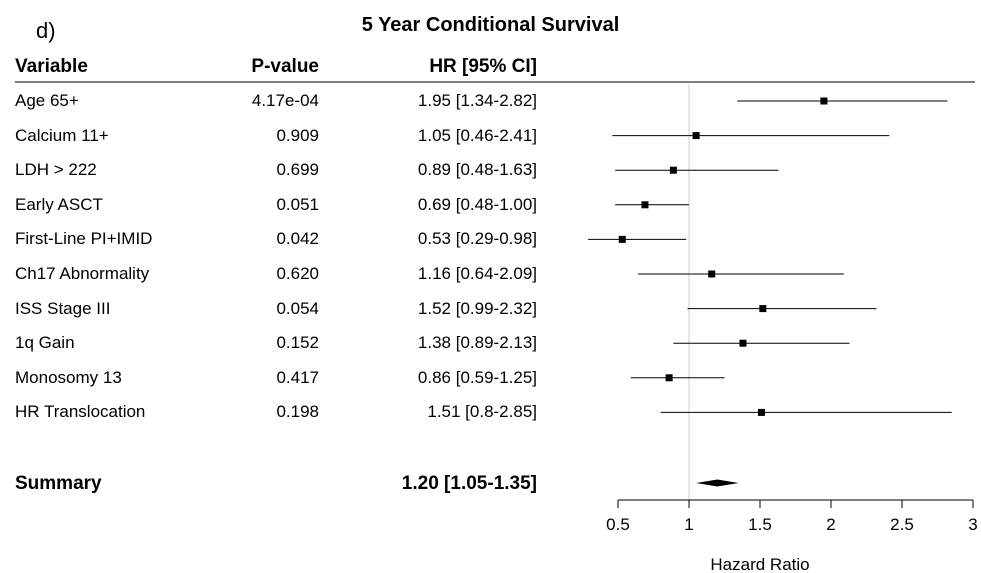  I want to click on header-variable: Variable, so click(51, 66).